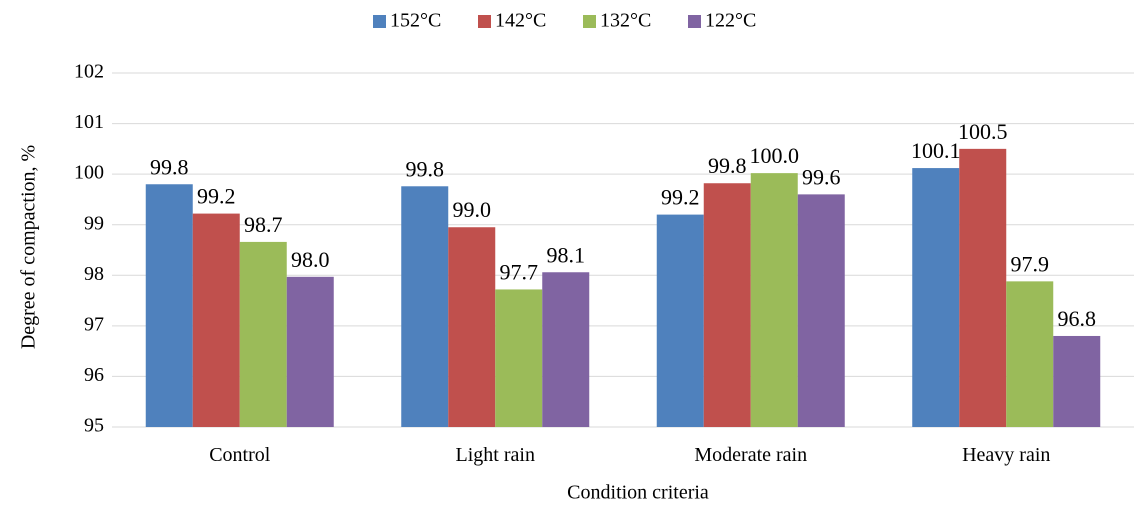  Describe the element at coordinates (472, 209) in the screenshot. I see `data-label: 99.0` at that location.